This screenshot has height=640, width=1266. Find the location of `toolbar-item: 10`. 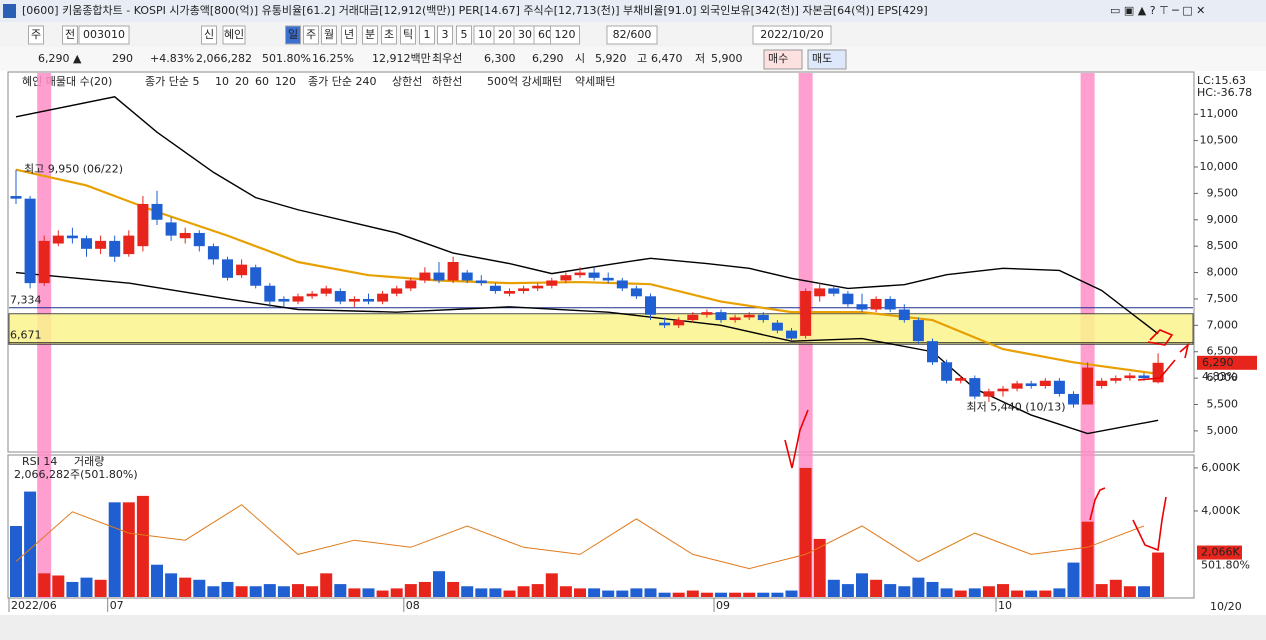

toolbar-item: 10 is located at coordinates (485, 34).